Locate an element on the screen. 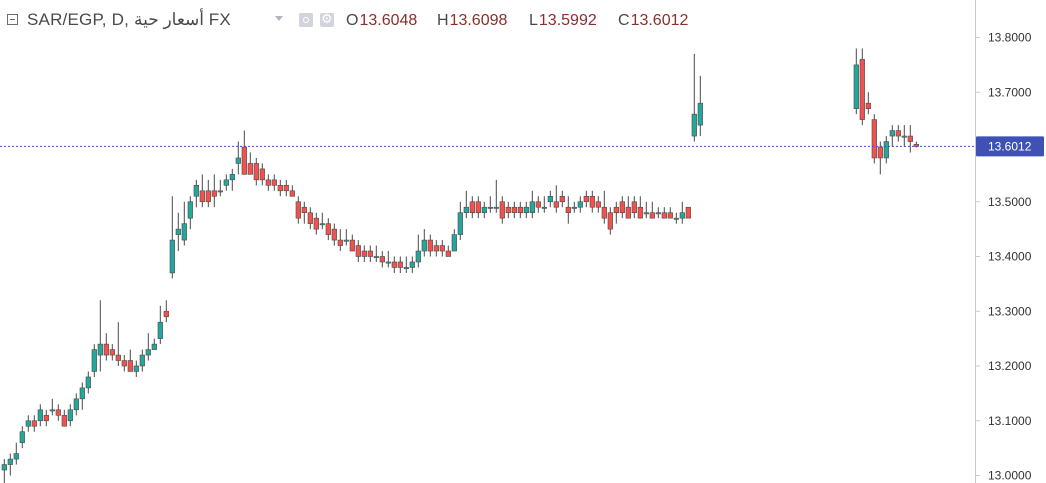  collapse-icon is located at coordinates (12, 19).